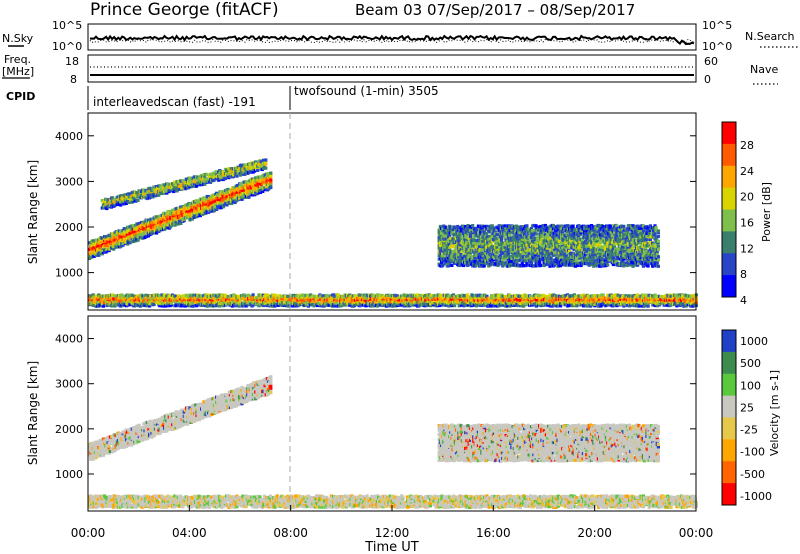 The image size is (800, 554). I want to click on nave-label: Nave, so click(764, 69).